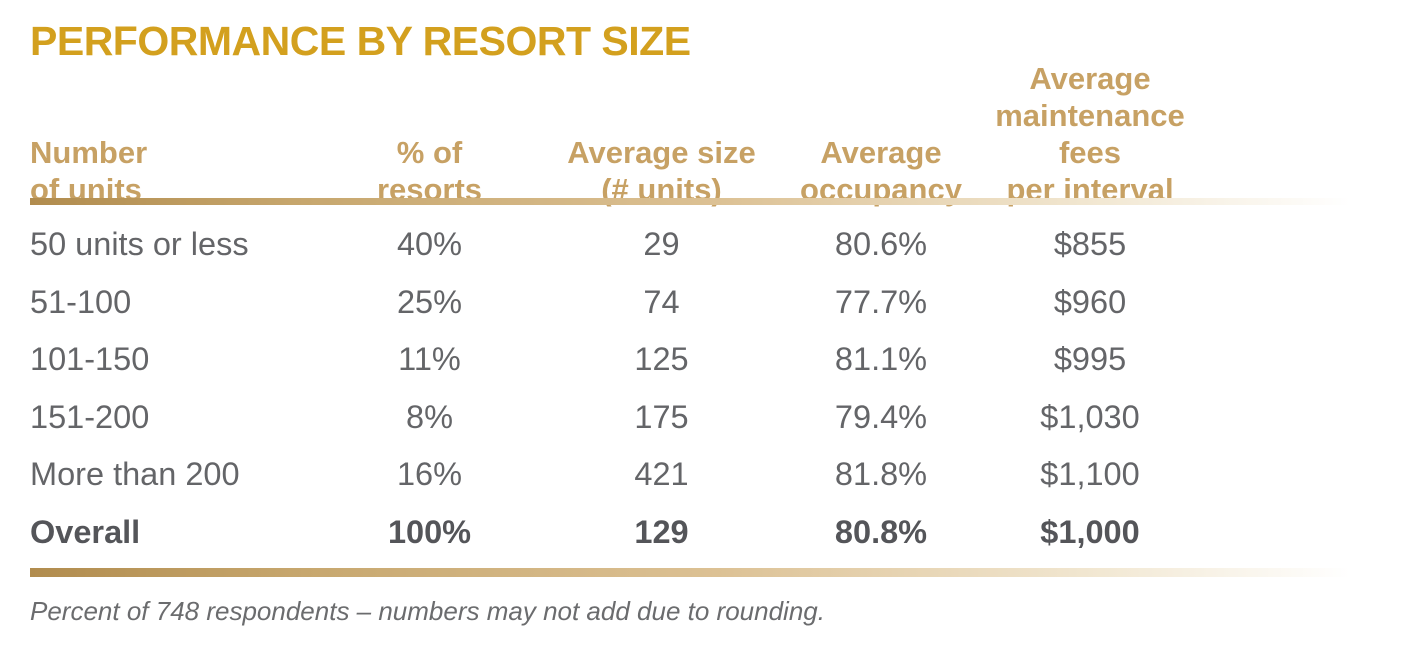  Describe the element at coordinates (360, 41) in the screenshot. I see `page-title: PERFORMANCE BY RESORT SIZE` at that location.